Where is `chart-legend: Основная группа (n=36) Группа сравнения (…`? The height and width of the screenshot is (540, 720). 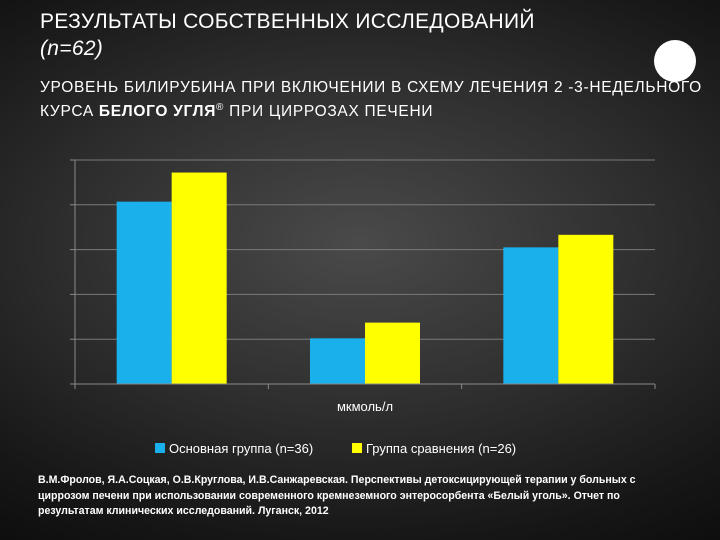 chart-legend: Основная группа (n=36) Группа сравнения (… is located at coordinates (335, 448).